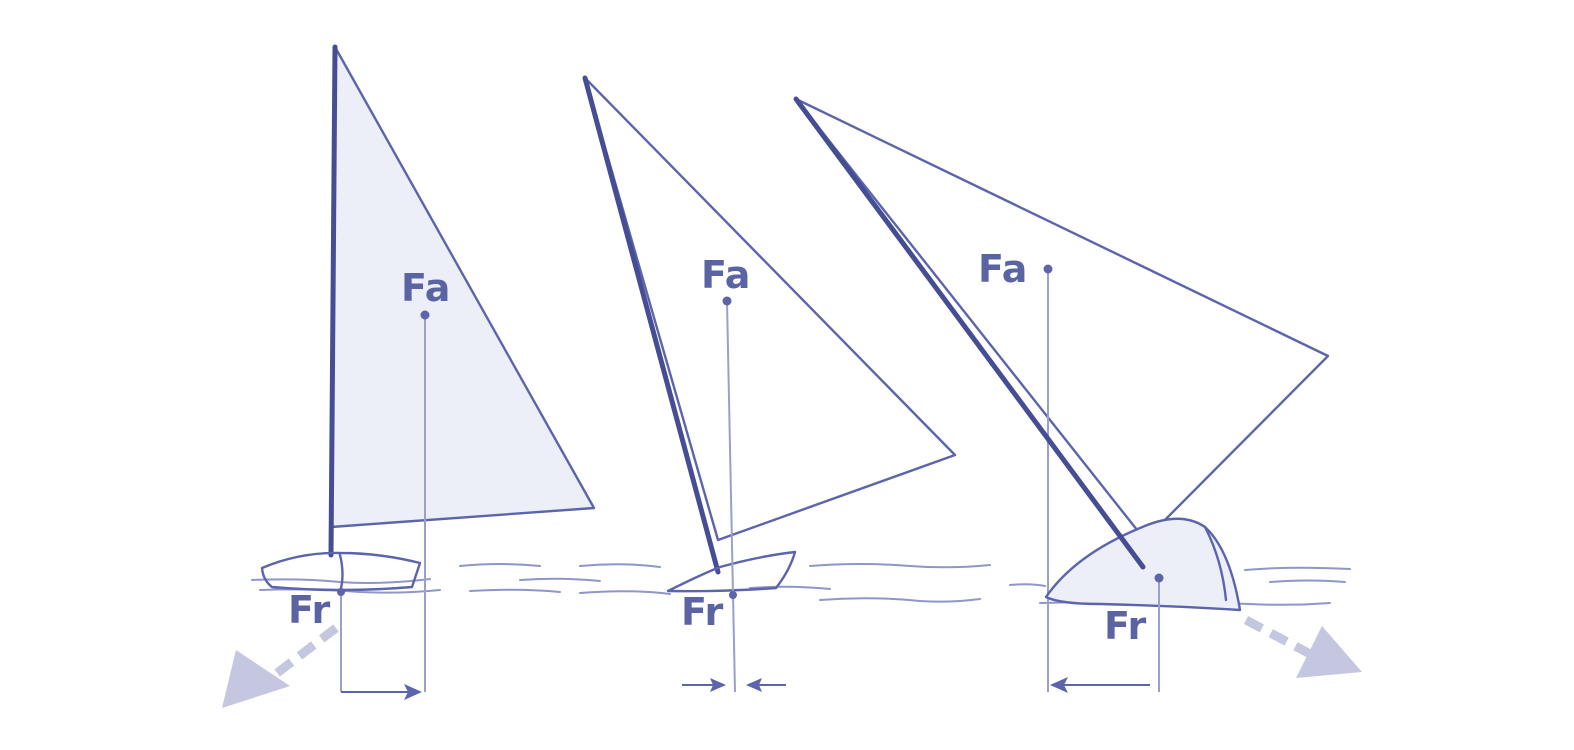 This screenshot has width=1574, height=750. What do you see at coordinates (1125, 626) in the screenshot?
I see `fr-label-strong: Fr` at bounding box center [1125, 626].